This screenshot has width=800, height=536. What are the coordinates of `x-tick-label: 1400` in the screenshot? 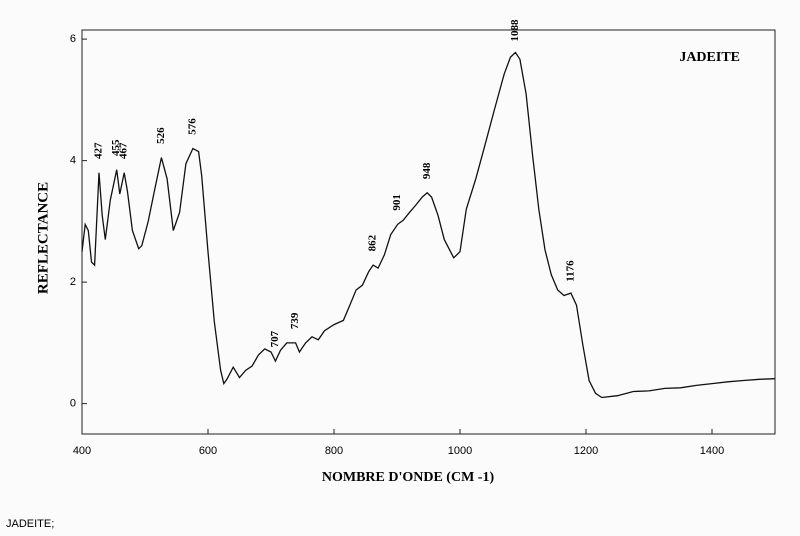 It's located at (712, 451).